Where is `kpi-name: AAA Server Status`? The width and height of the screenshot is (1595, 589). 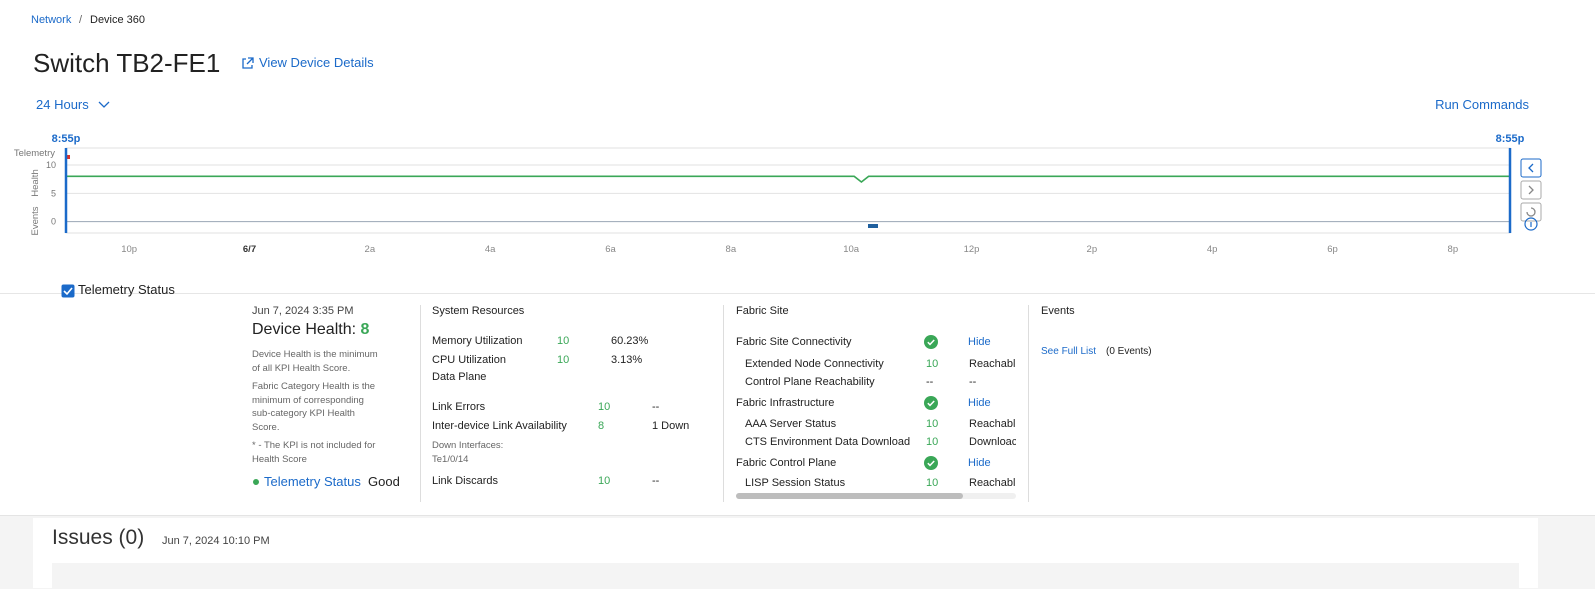
kpi-name: AAA Server Status is located at coordinates (791, 424).